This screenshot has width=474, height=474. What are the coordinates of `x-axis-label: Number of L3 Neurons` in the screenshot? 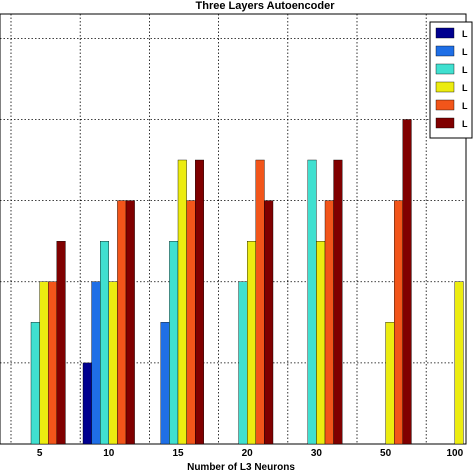 It's located at (241, 467).